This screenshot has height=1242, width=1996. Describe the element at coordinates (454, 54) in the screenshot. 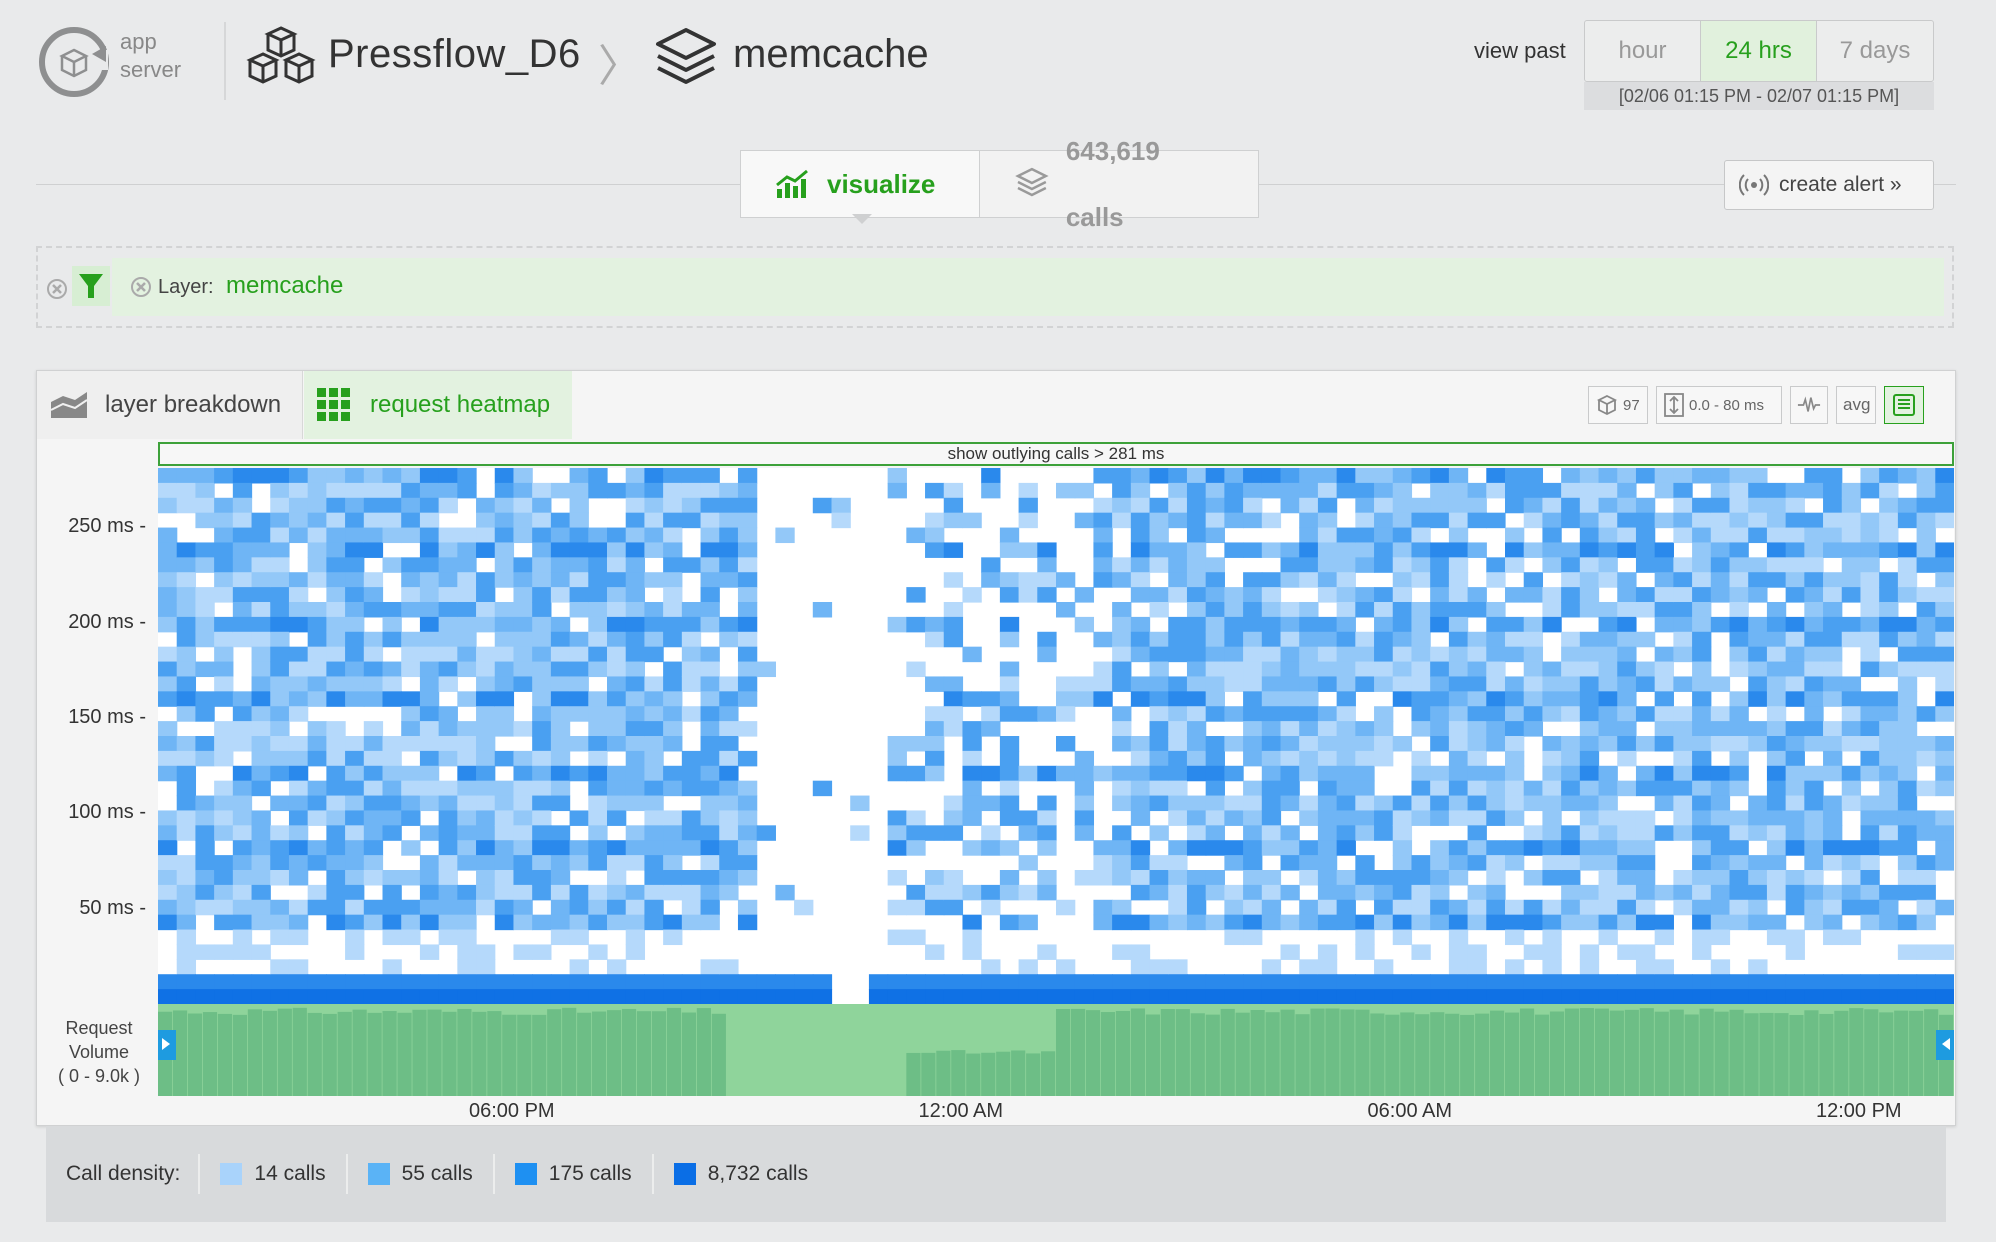

I see `breadcrumb-app: Pressflow_D6` at that location.